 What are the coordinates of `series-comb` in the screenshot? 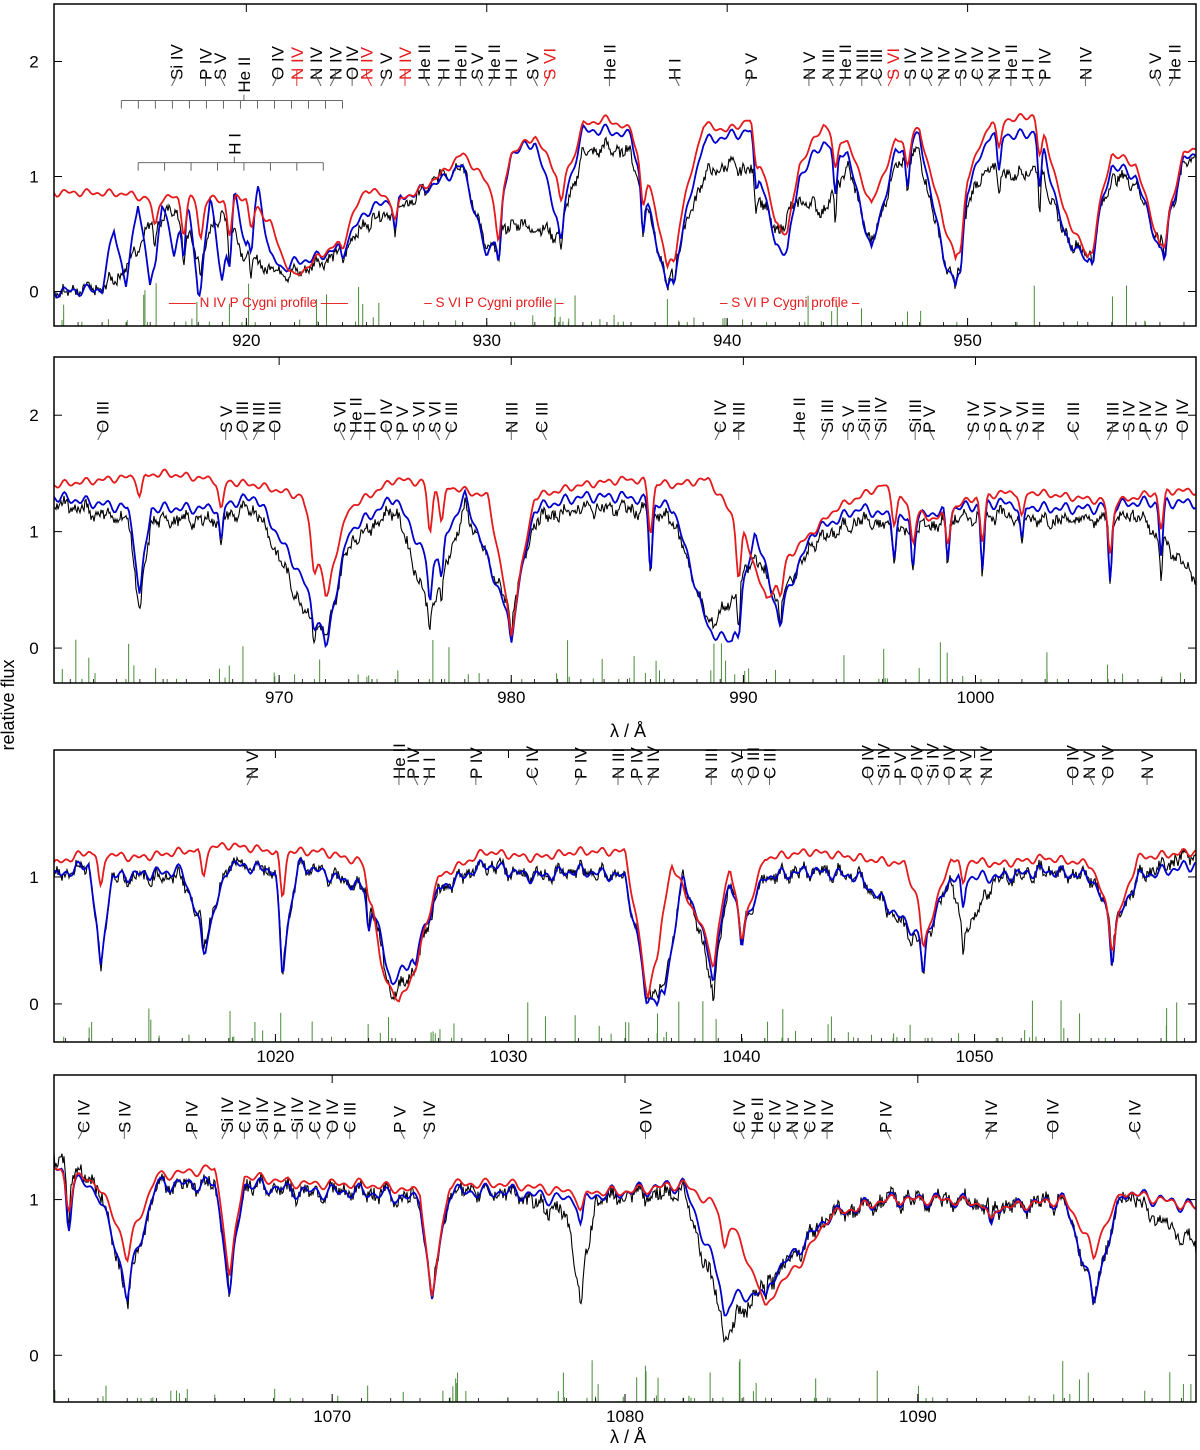 It's located at (231, 101).